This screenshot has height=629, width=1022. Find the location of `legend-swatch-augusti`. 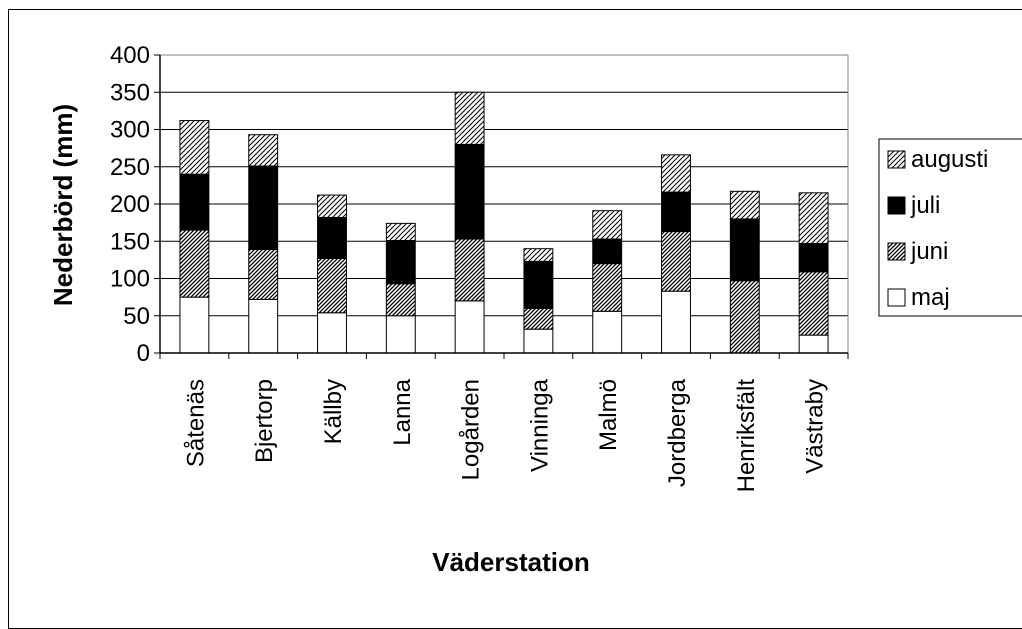

legend-swatch-augusti is located at coordinates (896, 159).